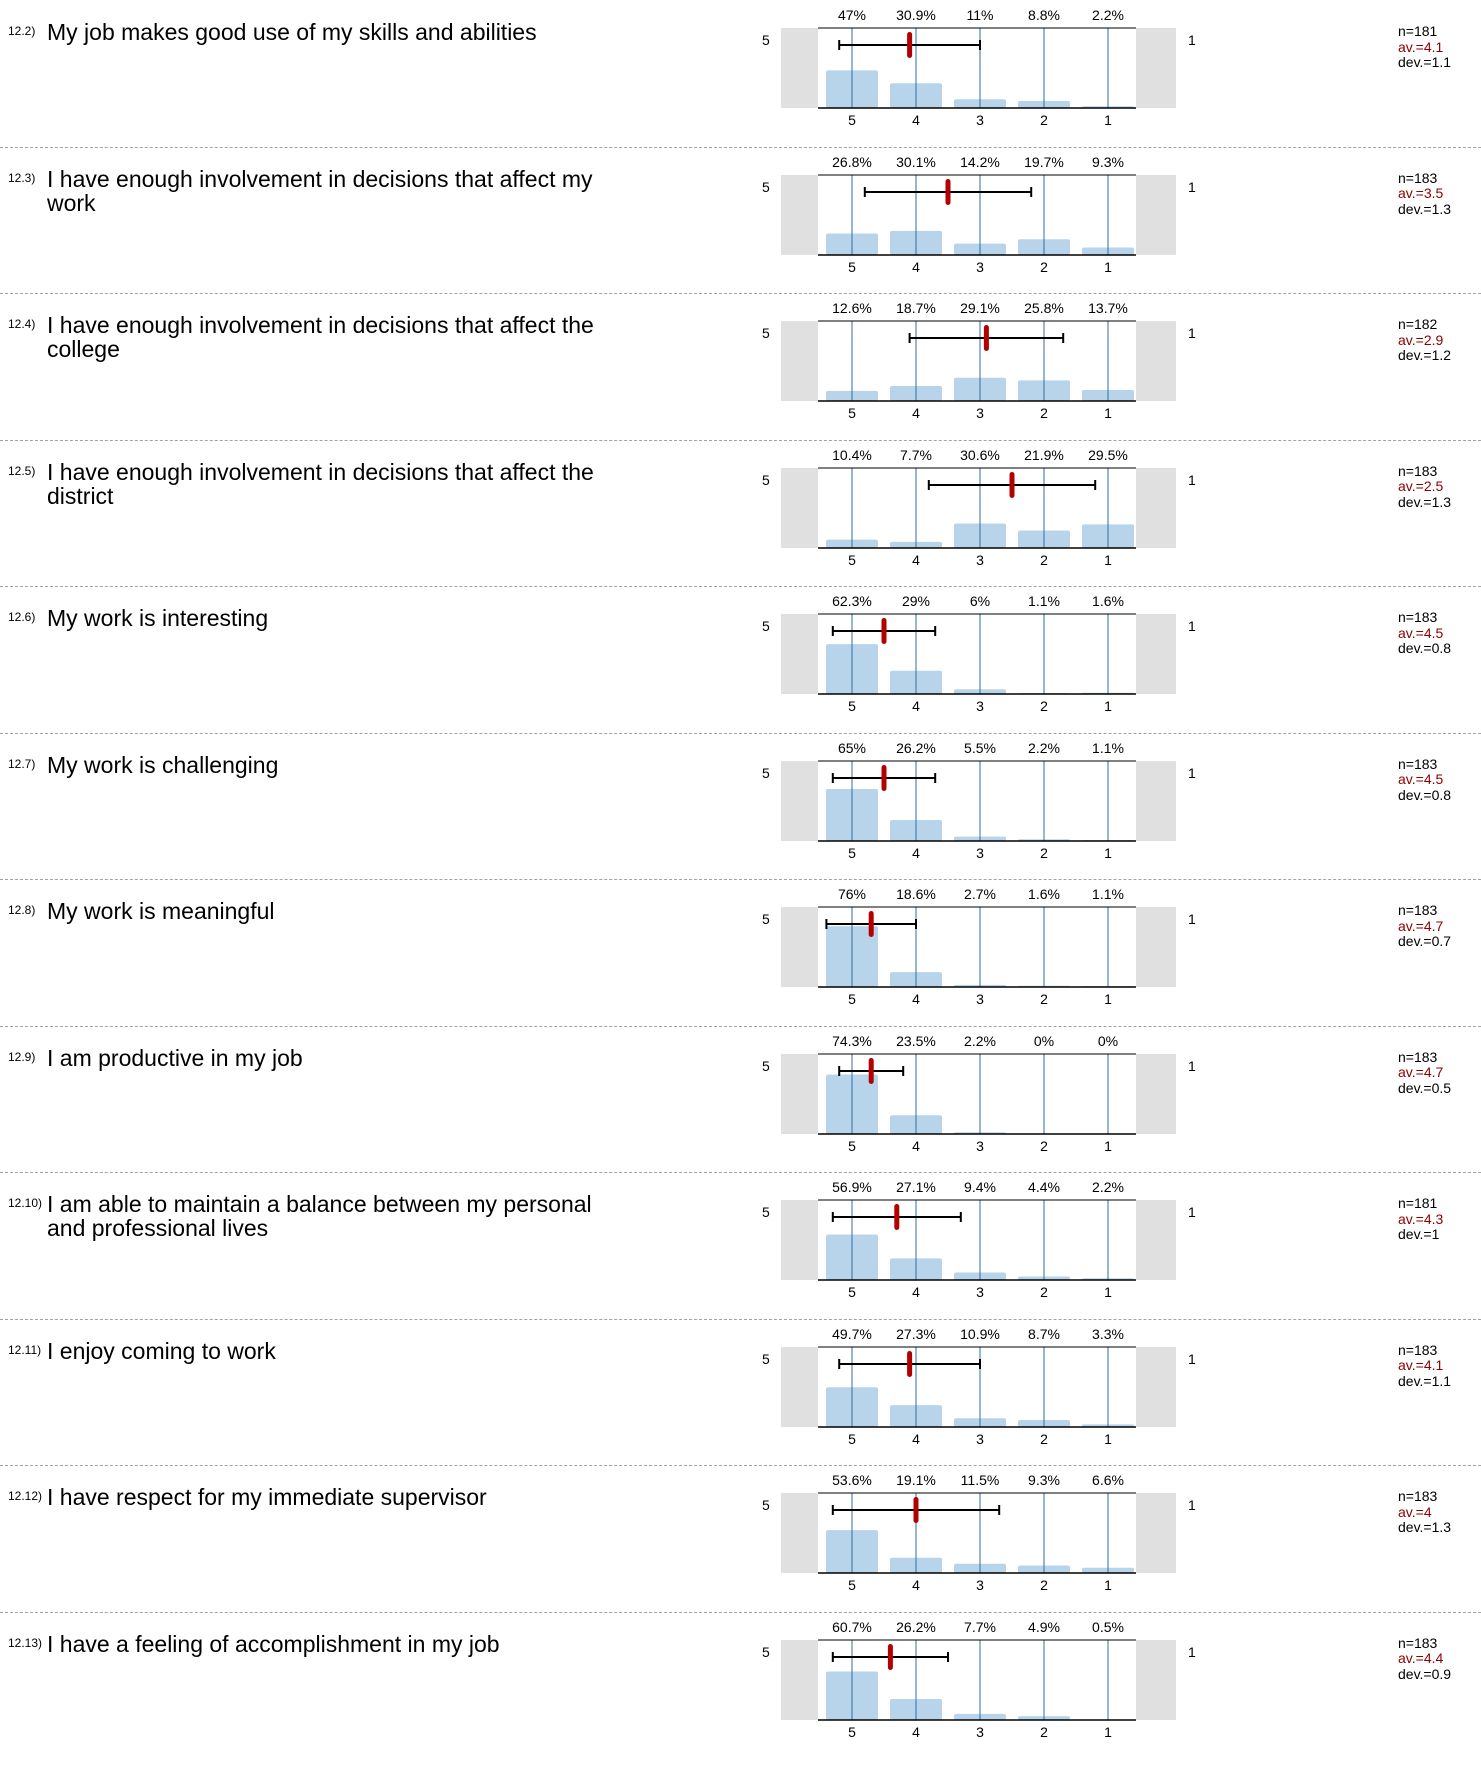  What do you see at coordinates (916, 1334) in the screenshot?
I see `percent-label: 27.3%` at bounding box center [916, 1334].